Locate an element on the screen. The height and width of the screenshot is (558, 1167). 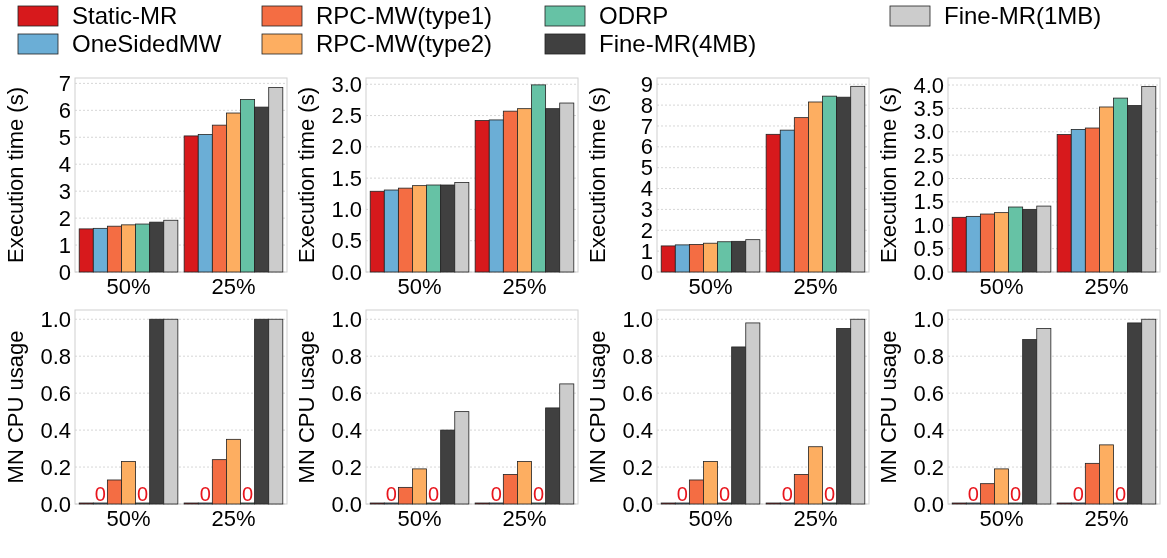
y-tick-label: 2 is located at coordinates (64, 218).